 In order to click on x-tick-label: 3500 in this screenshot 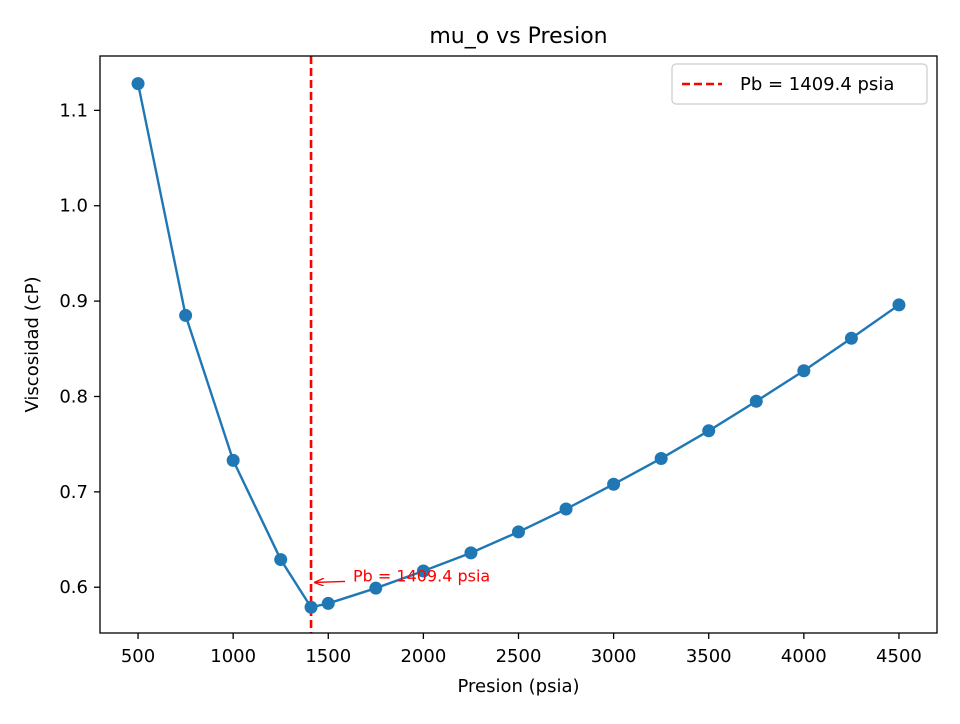, I will do `click(709, 656)`.